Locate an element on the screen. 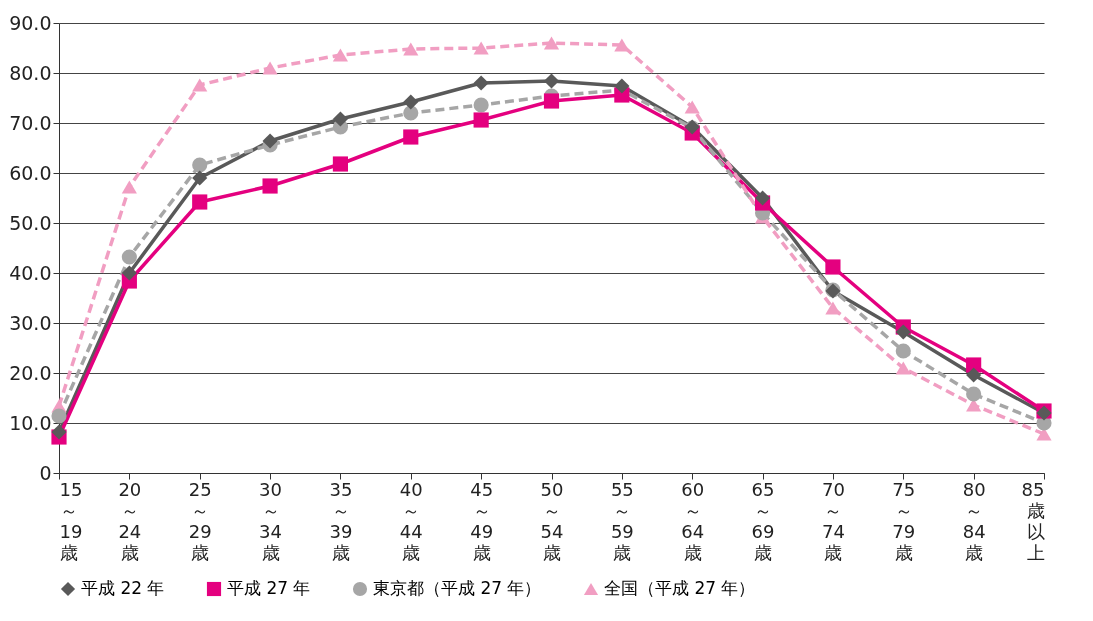  y-tick-label: 50.0 is located at coordinates (30, 222).